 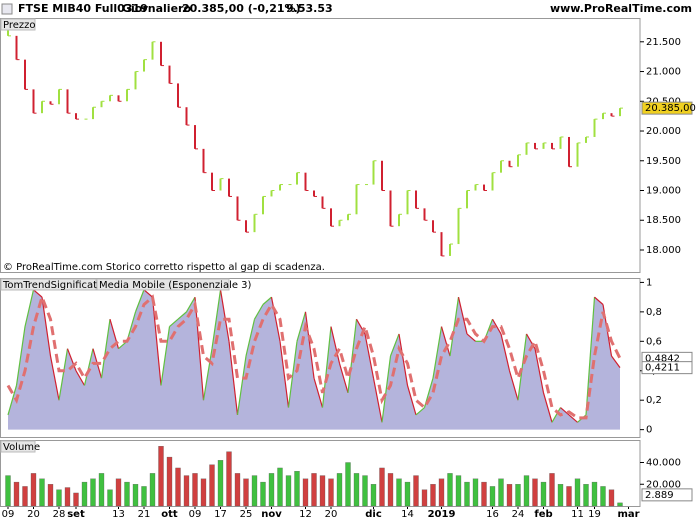 I want to click on y-tick-label: 0, so click(x=649, y=430).